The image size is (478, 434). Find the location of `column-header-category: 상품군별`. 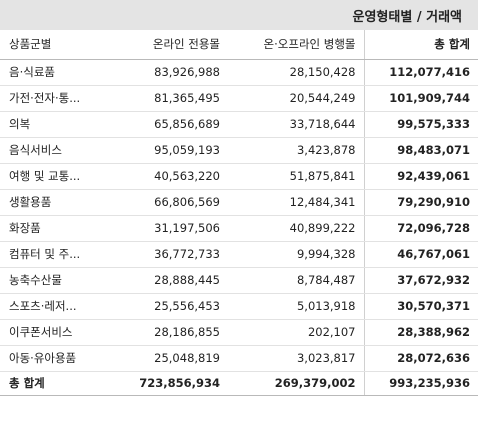

column-header-category: 상품군별 is located at coordinates (59, 45).